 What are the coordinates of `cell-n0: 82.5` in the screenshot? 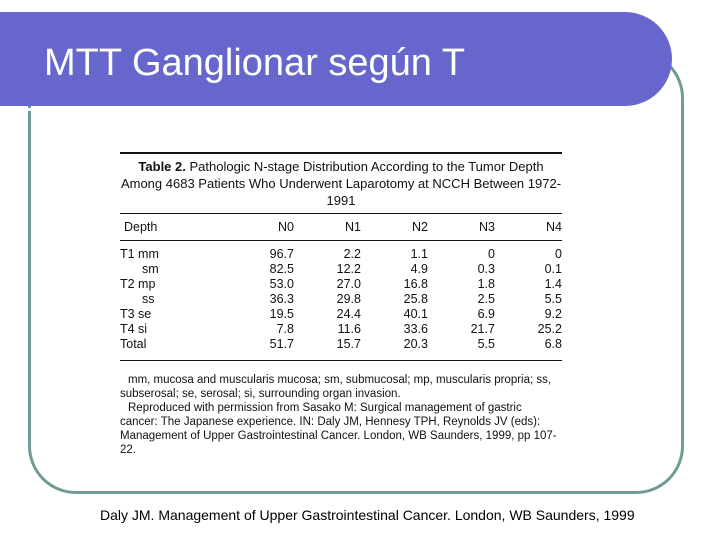 It's located at (281, 269).